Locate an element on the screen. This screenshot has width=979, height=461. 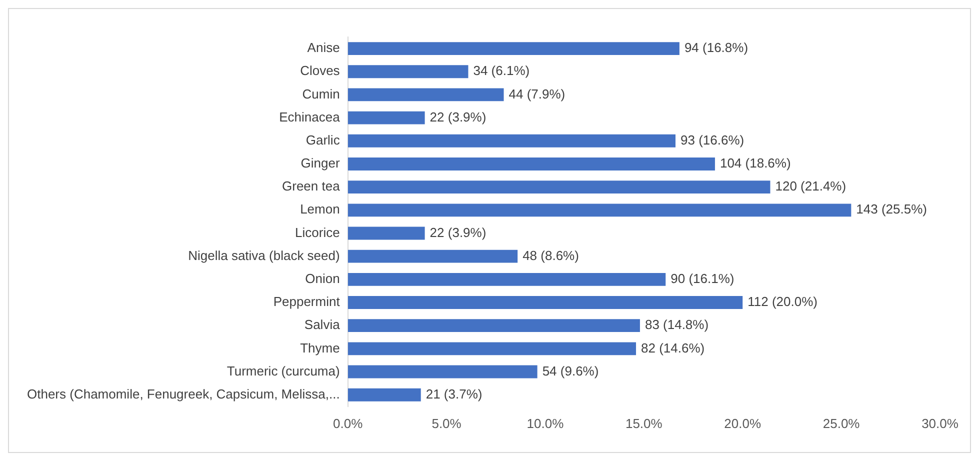
x-tick-label: 20.0% is located at coordinates (743, 423).